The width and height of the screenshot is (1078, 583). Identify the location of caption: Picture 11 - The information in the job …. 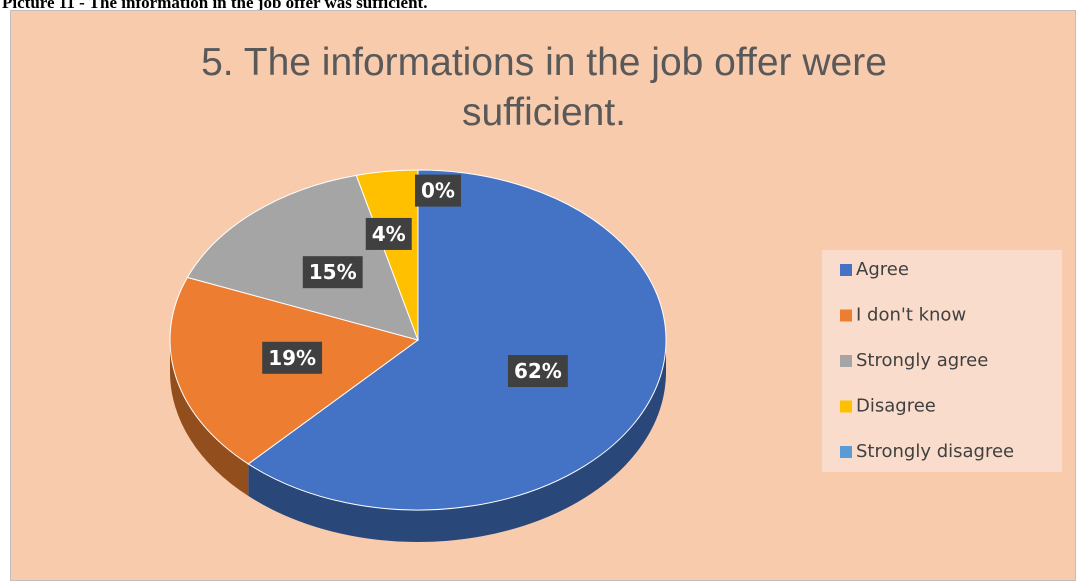
(215, 6).